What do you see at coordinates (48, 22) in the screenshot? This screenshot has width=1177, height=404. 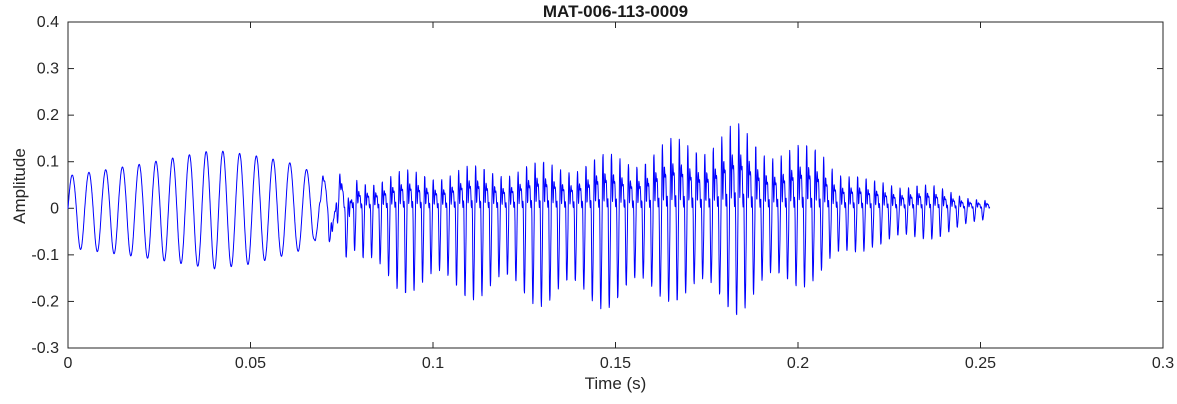 I see `y-tick-label: 0.4` at bounding box center [48, 22].